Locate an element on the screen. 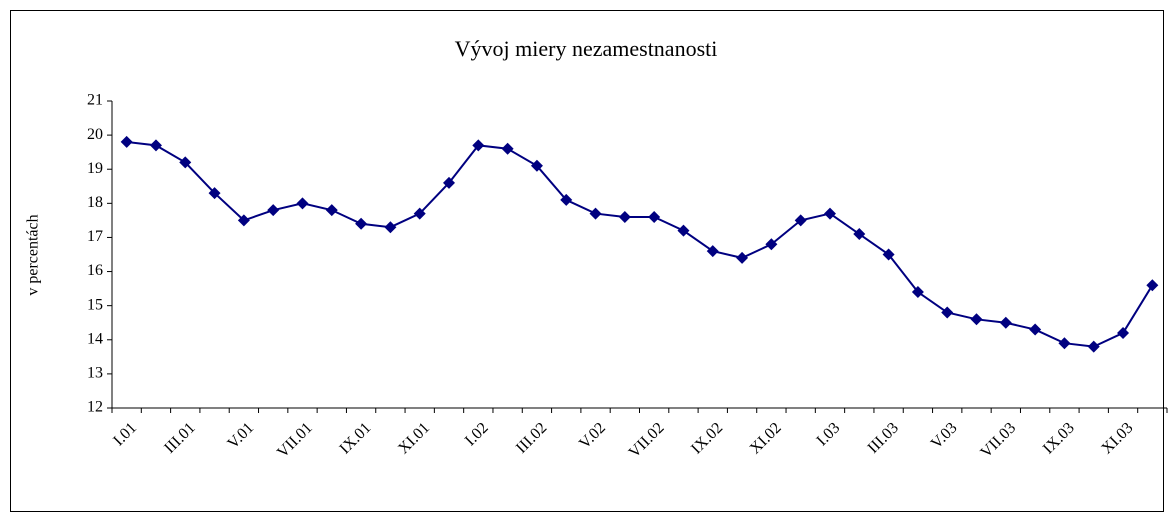 This screenshot has width=1174, height=523. y-axis-label: v percentách is located at coordinates (33, 254).